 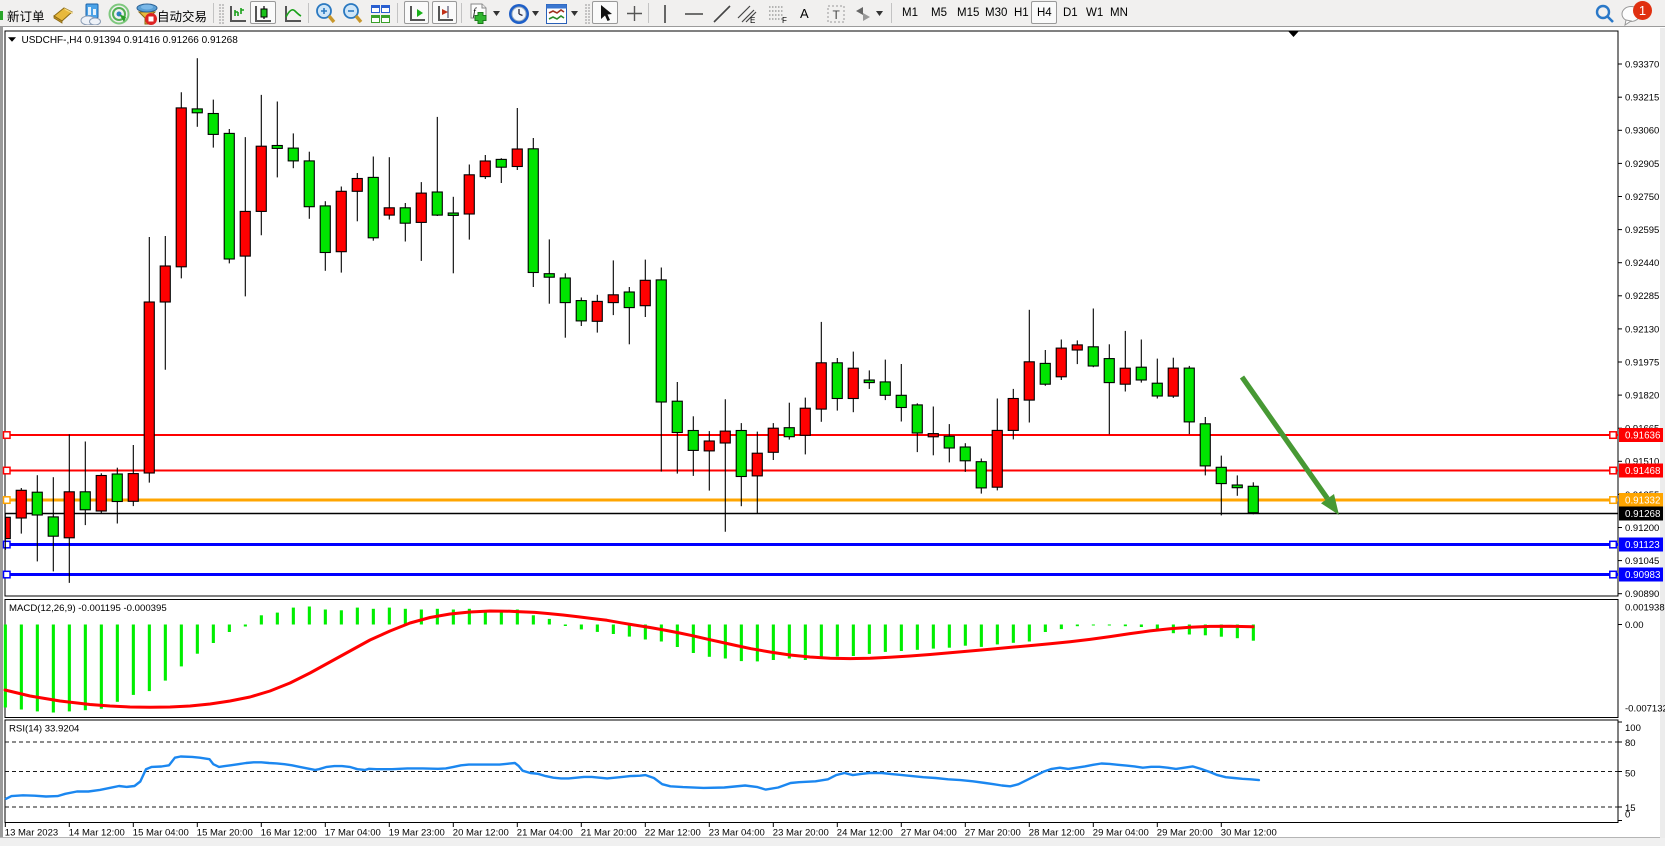 I want to click on svg-text: -0.007132, so click(x=1645, y=709).